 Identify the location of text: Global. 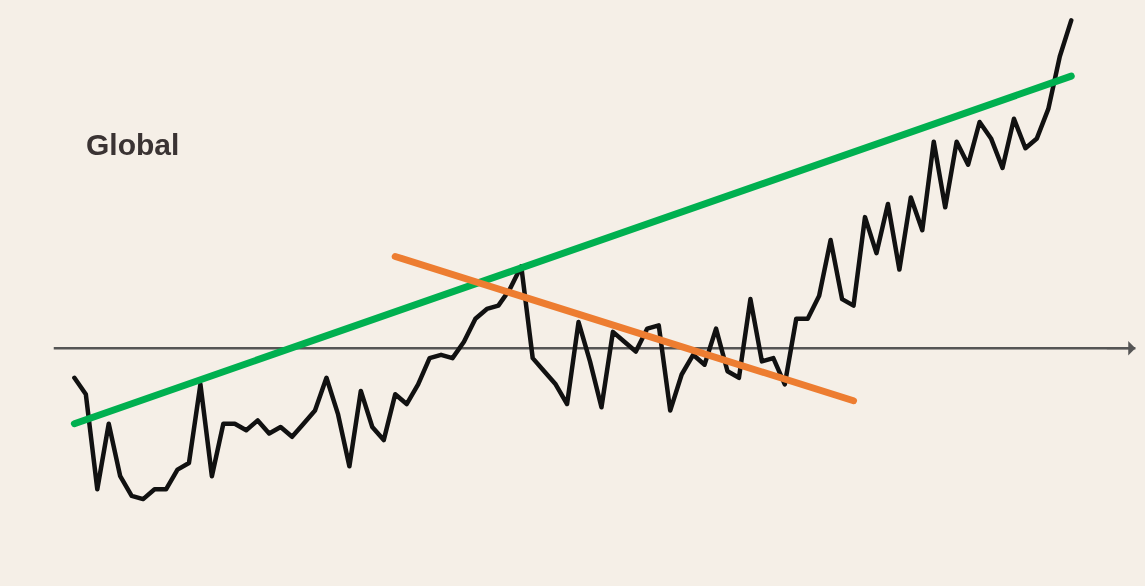
(133, 144).